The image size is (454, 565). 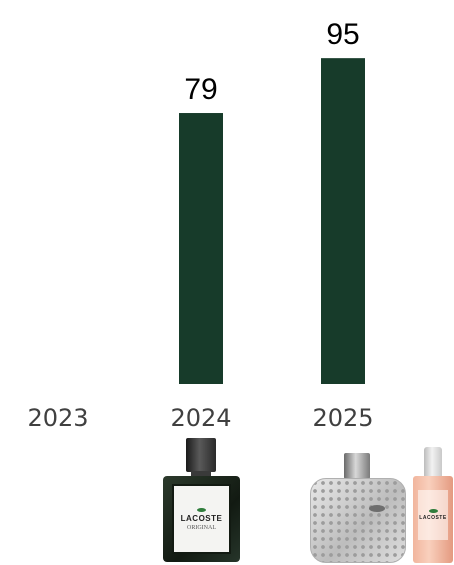 I want to click on bottle-body: LACOSTE, so click(x=433, y=519).